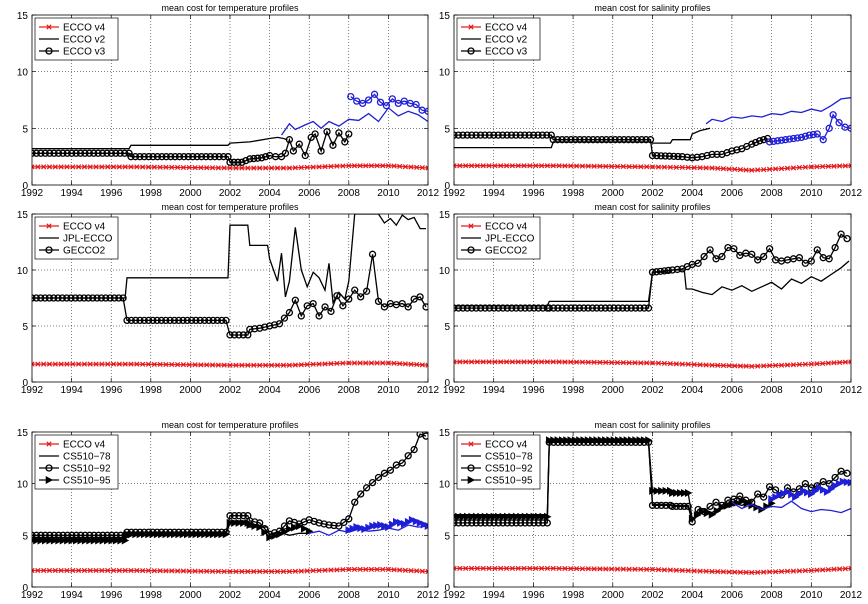 This screenshot has height=604, width=868. I want to click on x-tick-label: 1994, so click(494, 390).